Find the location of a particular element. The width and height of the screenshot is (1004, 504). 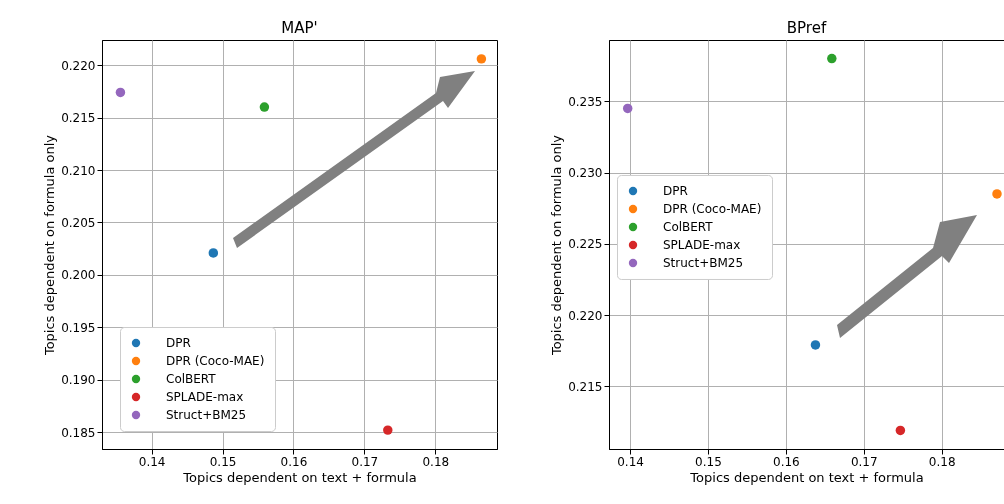

y-tick-label: 0.185 is located at coordinates (78, 432).